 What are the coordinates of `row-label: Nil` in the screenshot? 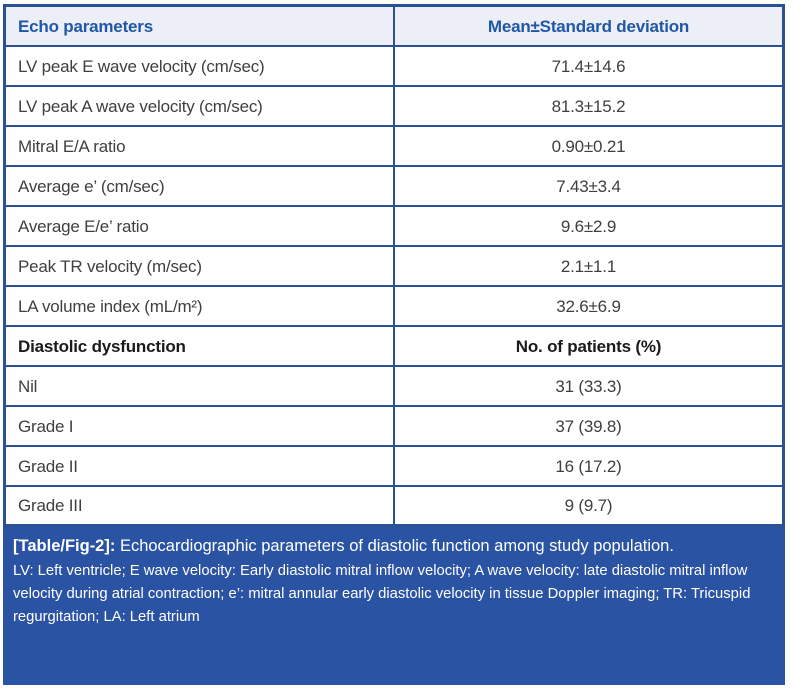 It's located at (199, 385).